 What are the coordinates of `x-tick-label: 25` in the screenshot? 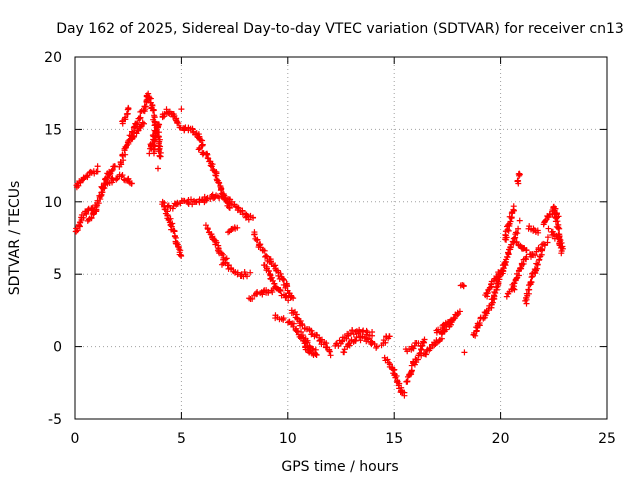 It's located at (607, 439).